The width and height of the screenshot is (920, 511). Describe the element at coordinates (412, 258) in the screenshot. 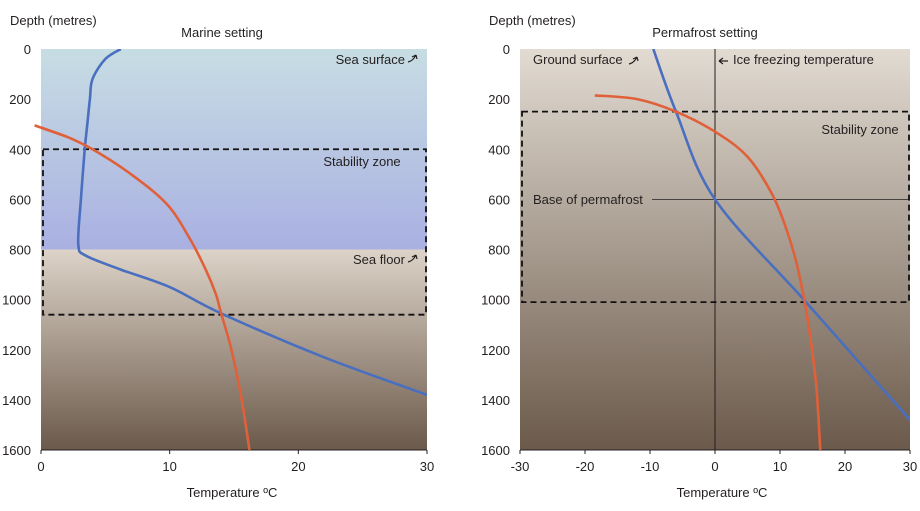

I see `sea-floor-arrow-icon` at that location.